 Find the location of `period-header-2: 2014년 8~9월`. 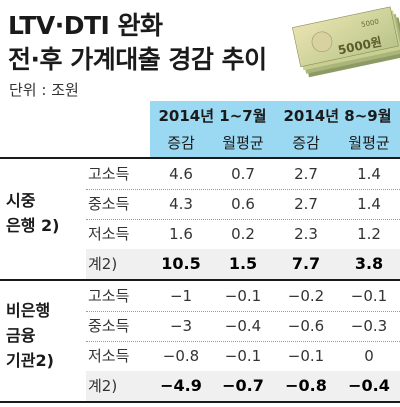

period-header-2: 2014년 8~9월 is located at coordinates (337, 116).